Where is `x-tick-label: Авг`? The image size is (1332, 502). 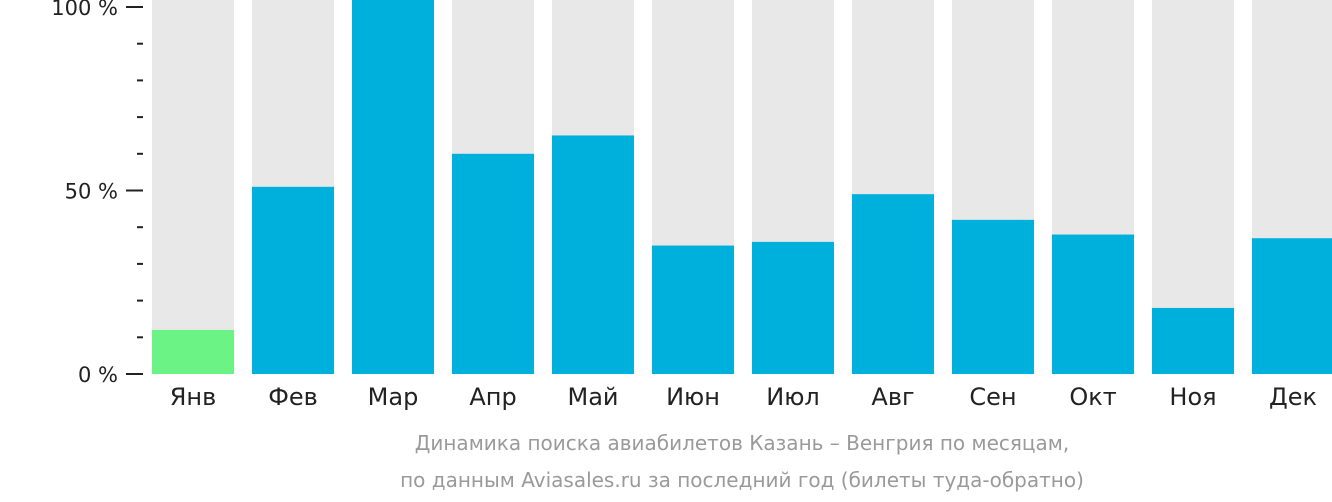
x-tick-label: Авг is located at coordinates (892, 397).